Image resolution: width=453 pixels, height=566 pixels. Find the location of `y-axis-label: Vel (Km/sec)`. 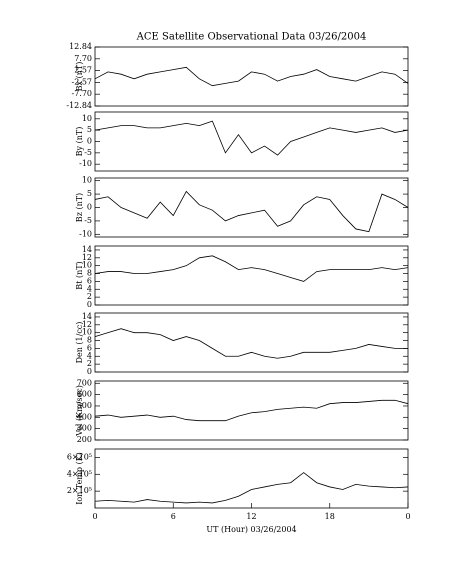

y-axis-label: Vel (Km/sec) is located at coordinates (79, 411).